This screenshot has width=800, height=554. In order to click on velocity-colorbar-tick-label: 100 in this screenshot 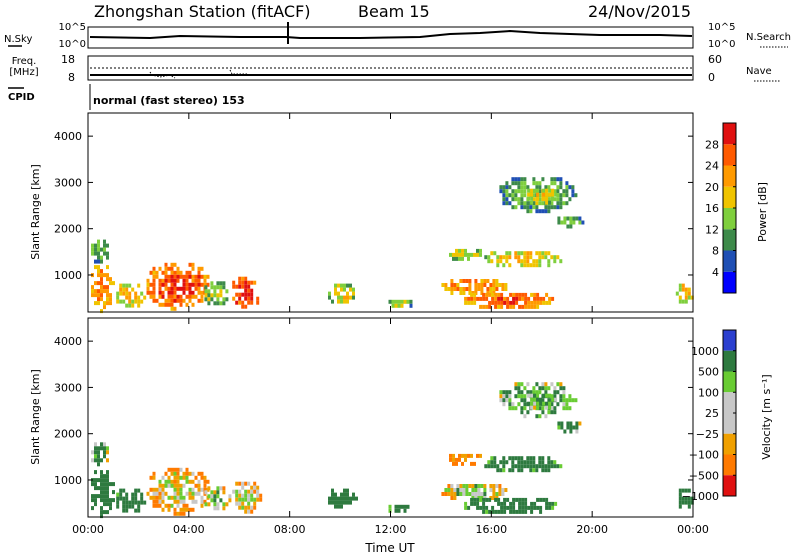, I will do `click(708, 392)`.